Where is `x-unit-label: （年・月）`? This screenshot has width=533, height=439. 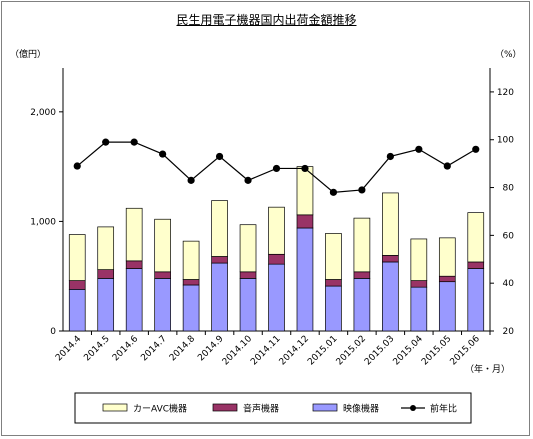
x-unit-label: （年・月） is located at coordinates (487, 369).